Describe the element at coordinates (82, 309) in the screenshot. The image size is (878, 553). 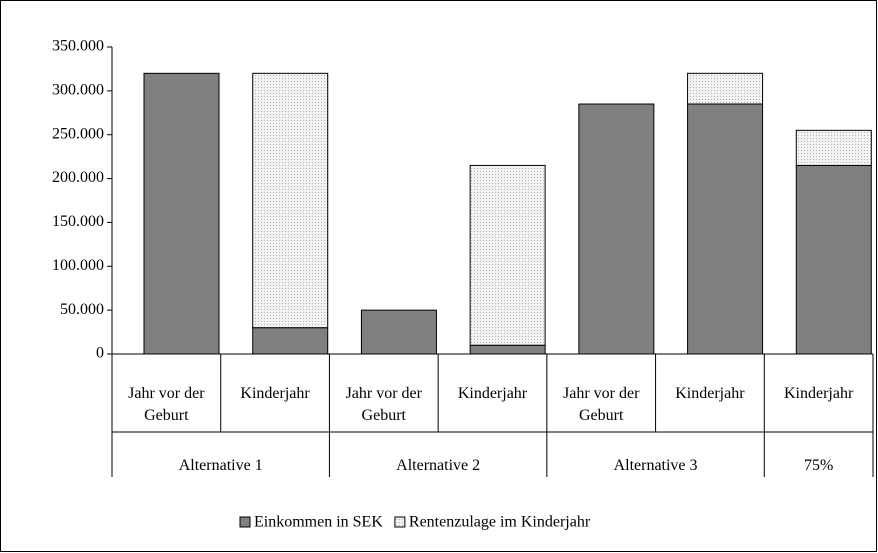
I see `y-tick-label: 50.000` at that location.